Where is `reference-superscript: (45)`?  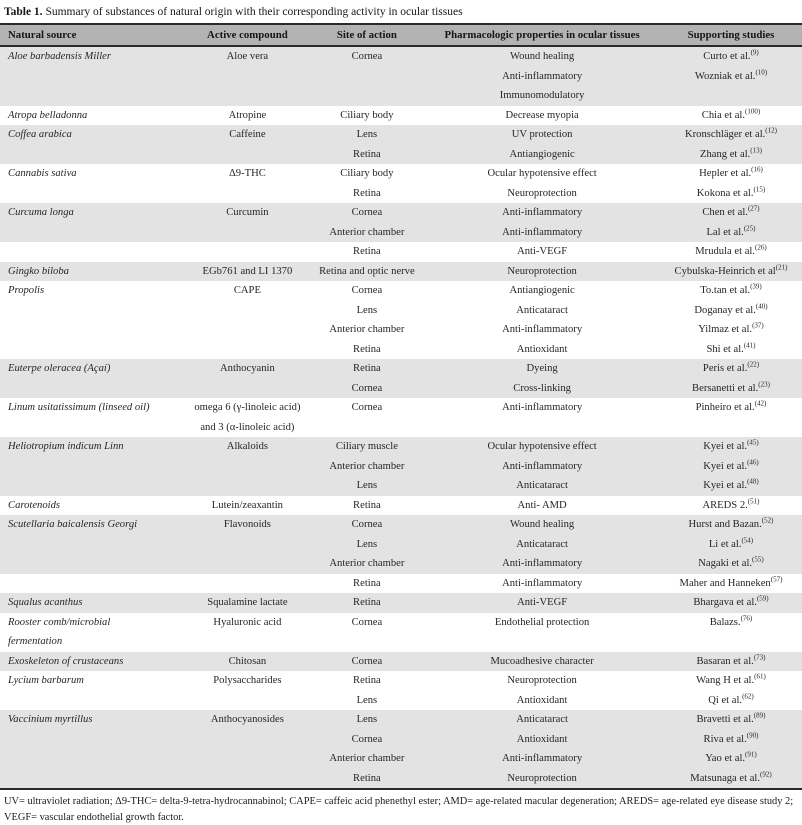
reference-superscript: (45) is located at coordinates (753, 442).